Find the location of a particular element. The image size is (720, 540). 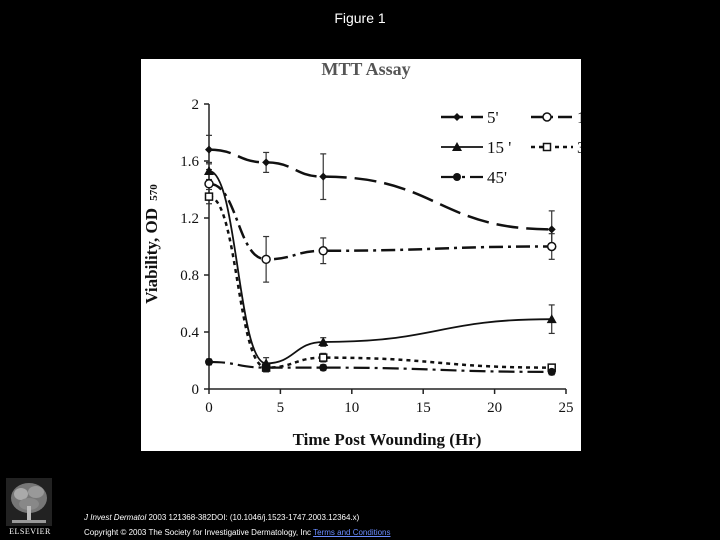

y-tick-label: 0 is located at coordinates (196, 390).